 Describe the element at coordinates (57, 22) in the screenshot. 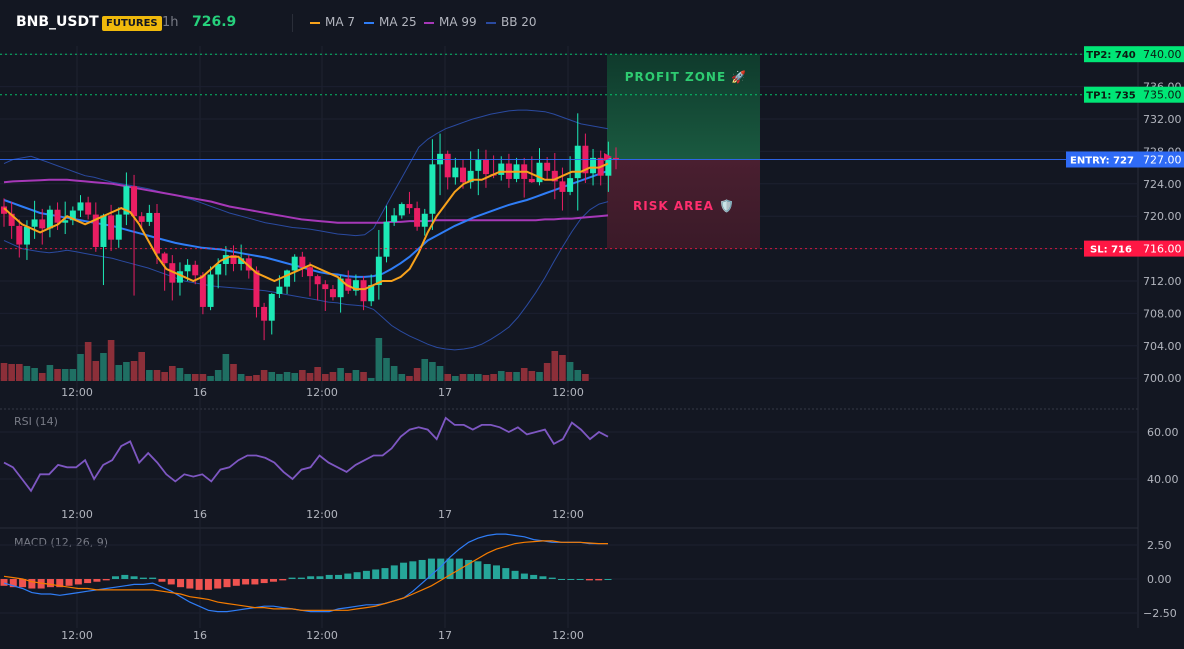

I see `symbol-name: BNB_USDT` at that location.